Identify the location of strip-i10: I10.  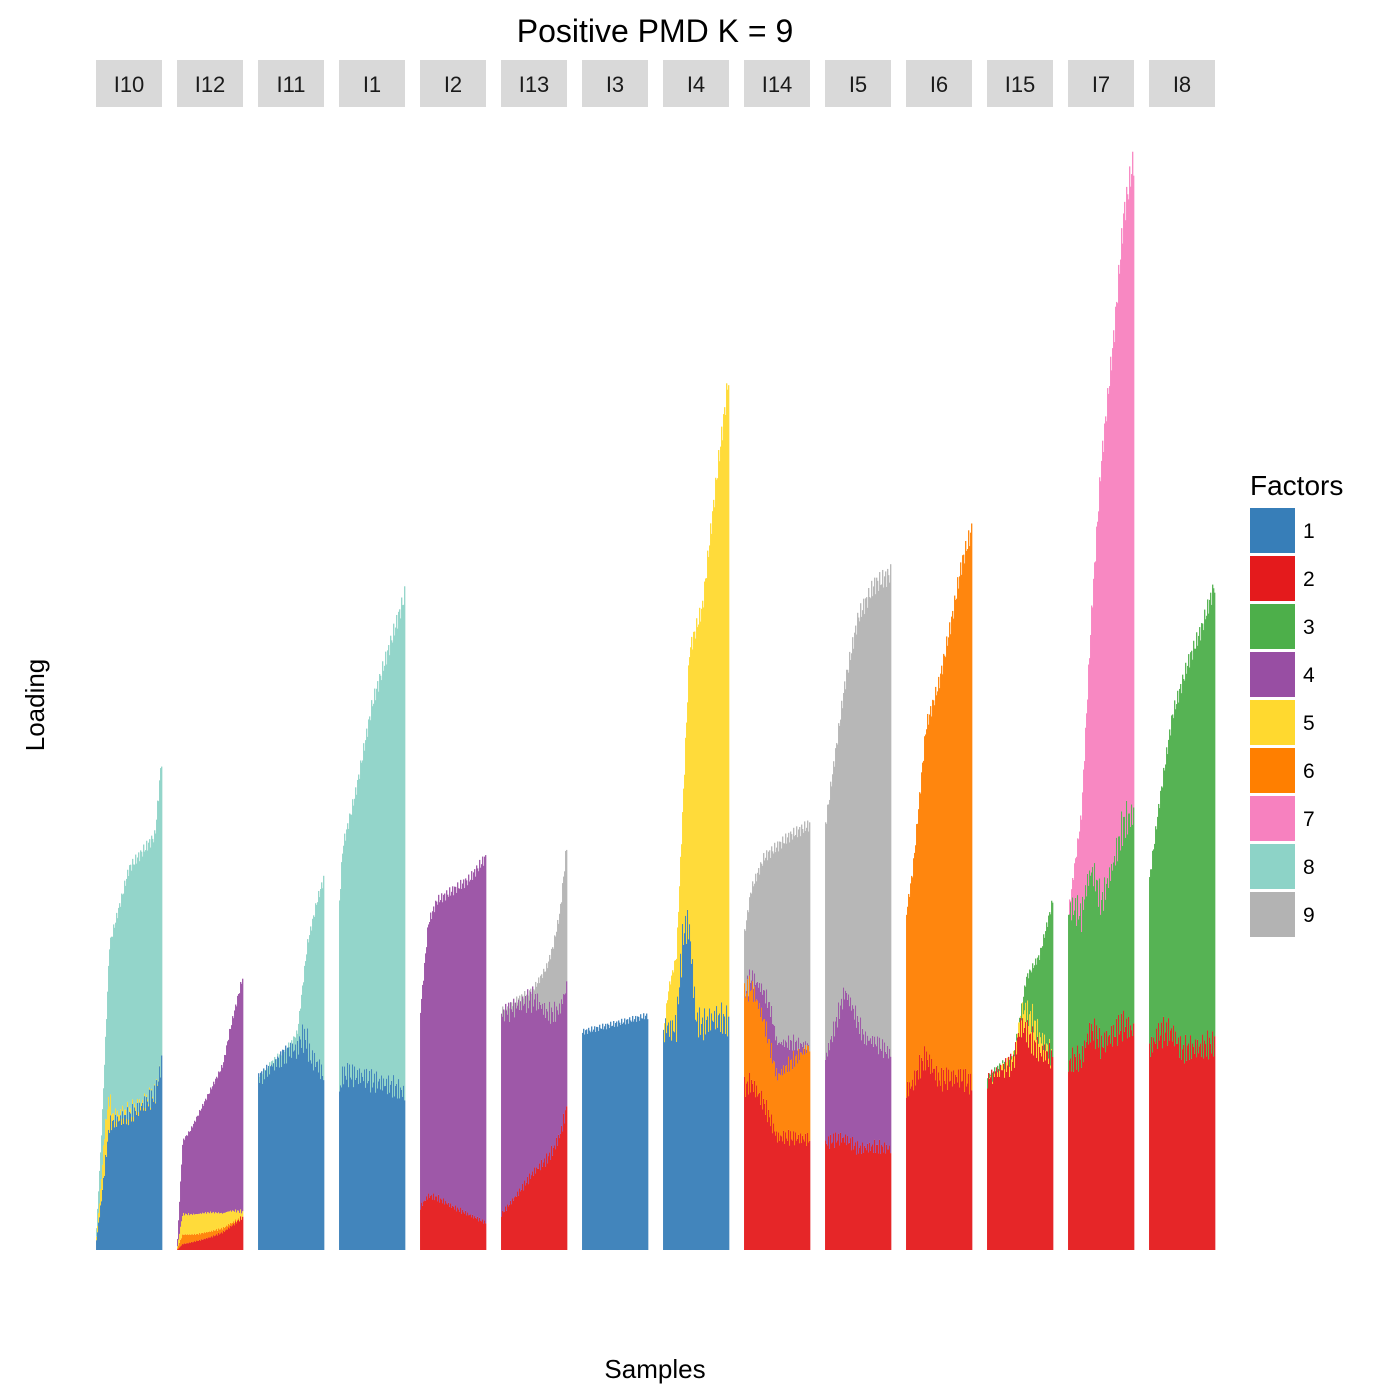
(129, 83).